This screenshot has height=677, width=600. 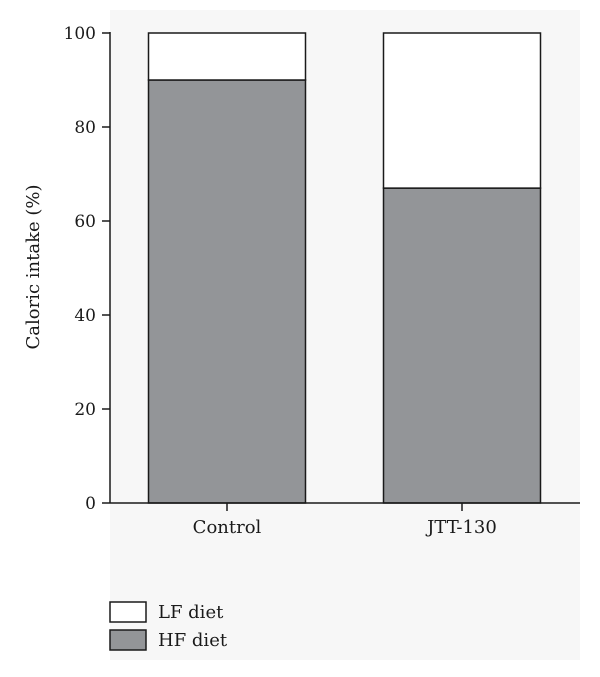 I want to click on y-tick-label: 20, so click(x=85, y=410).